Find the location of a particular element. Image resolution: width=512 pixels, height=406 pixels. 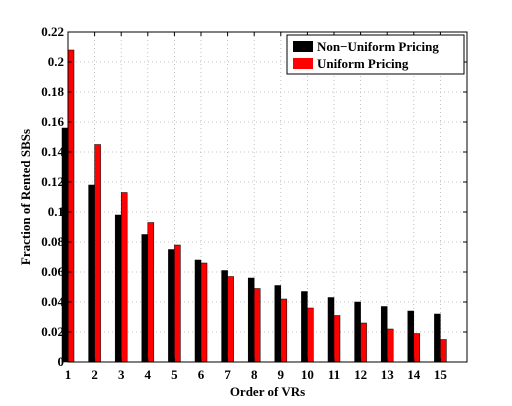

x-tick-label: 8 is located at coordinates (254, 374).